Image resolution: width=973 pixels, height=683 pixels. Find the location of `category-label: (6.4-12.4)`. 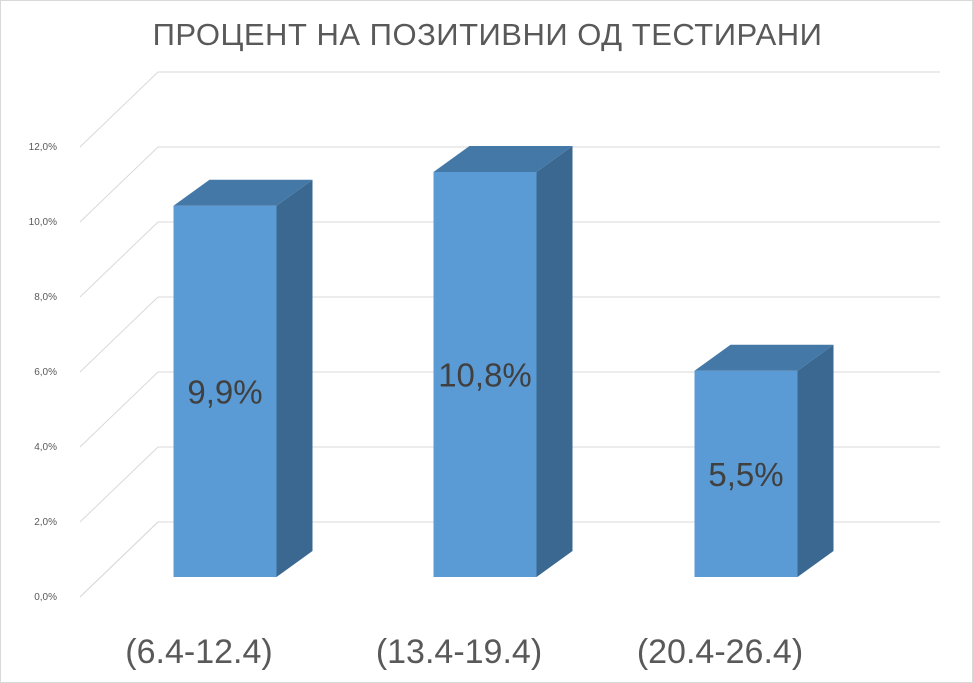

category-label: (6.4-12.4) is located at coordinates (198, 652).